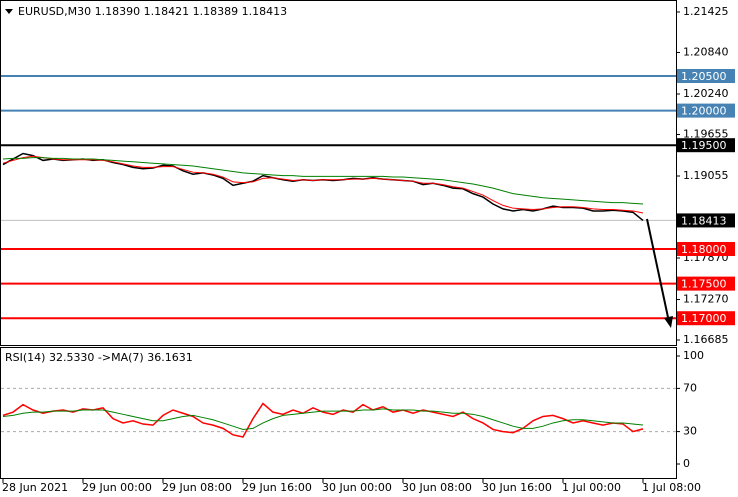 Image resolution: width=738 pixels, height=497 pixels. What do you see at coordinates (690, 387) in the screenshot?
I see `y-tick-label: 70` at bounding box center [690, 387].